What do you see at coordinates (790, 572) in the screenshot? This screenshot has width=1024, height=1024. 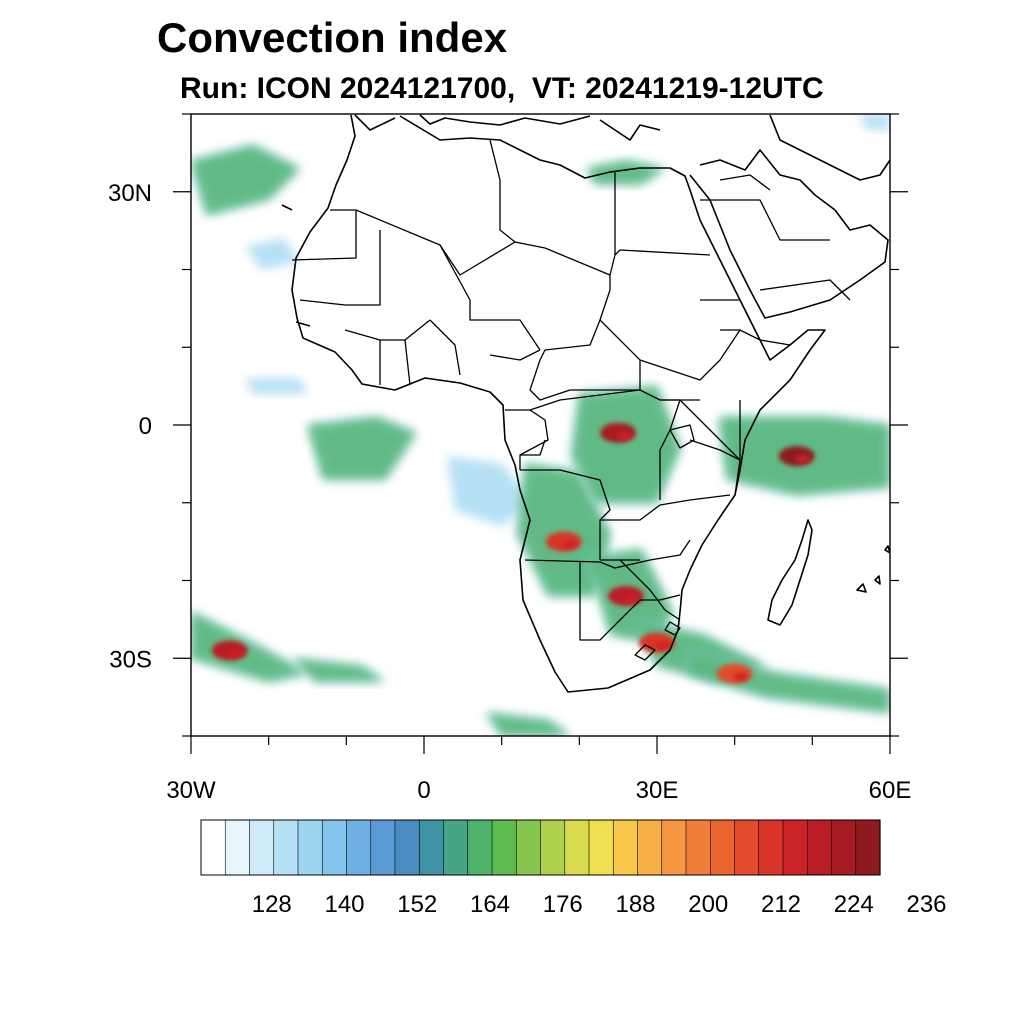 I see `madagascar-coastline` at bounding box center [790, 572].